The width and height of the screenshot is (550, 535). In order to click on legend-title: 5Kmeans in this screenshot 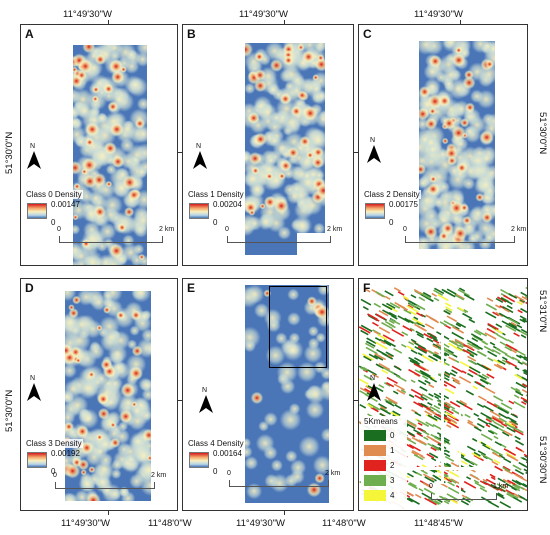, I will do `click(381, 421)`.